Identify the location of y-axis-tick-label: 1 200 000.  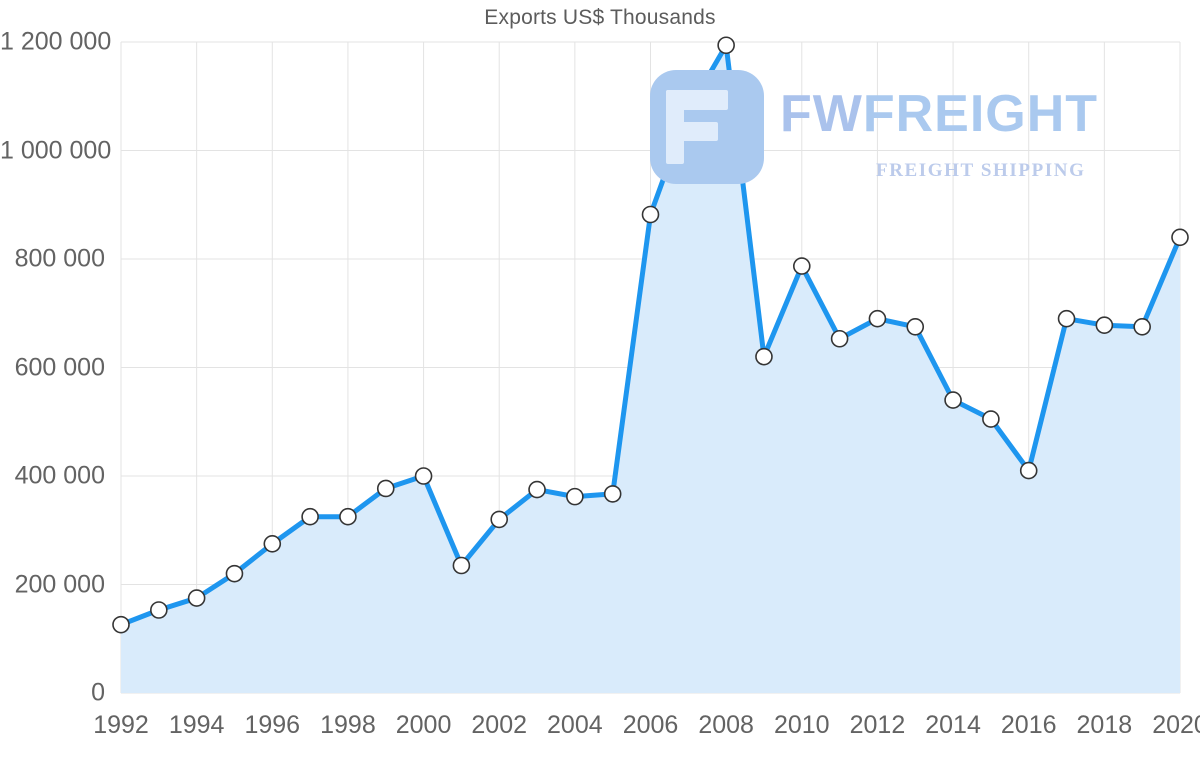
(56, 41).